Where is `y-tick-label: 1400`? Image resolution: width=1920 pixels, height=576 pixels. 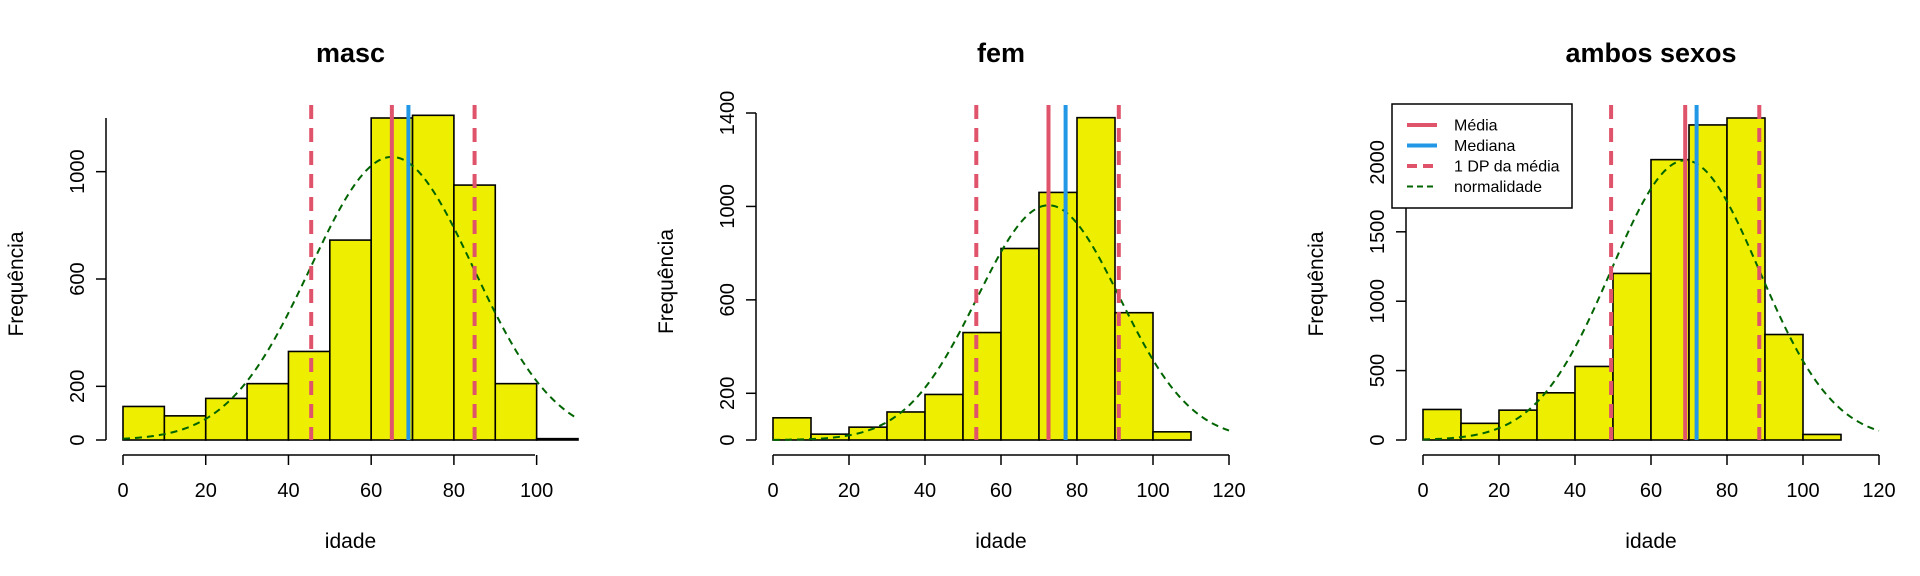 y-tick-label: 1400 is located at coordinates (728, 113).